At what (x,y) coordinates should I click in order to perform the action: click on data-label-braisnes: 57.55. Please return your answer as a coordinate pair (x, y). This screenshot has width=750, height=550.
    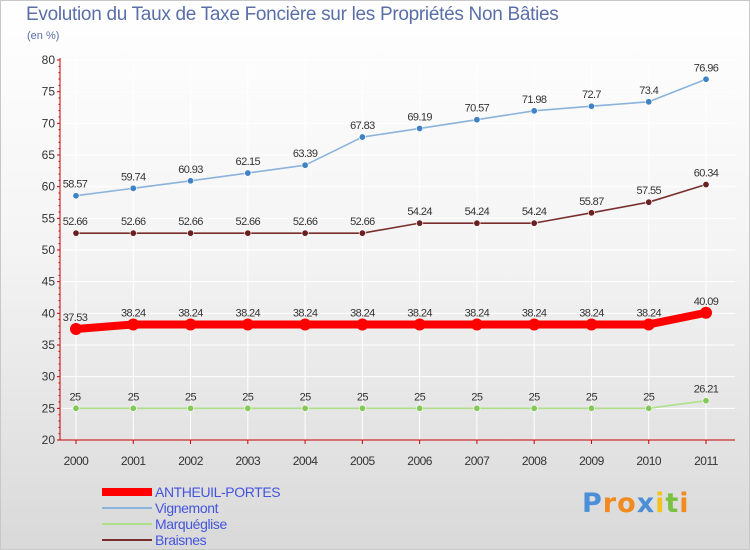
    Looking at the image, I should click on (648, 191).